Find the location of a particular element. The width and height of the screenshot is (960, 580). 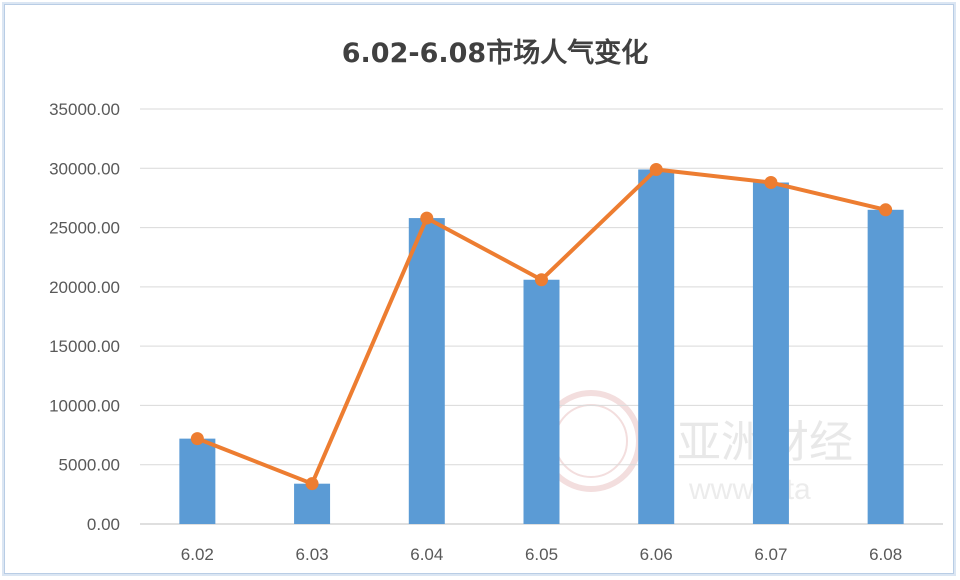

line-point-6.04 is located at coordinates (427, 218).